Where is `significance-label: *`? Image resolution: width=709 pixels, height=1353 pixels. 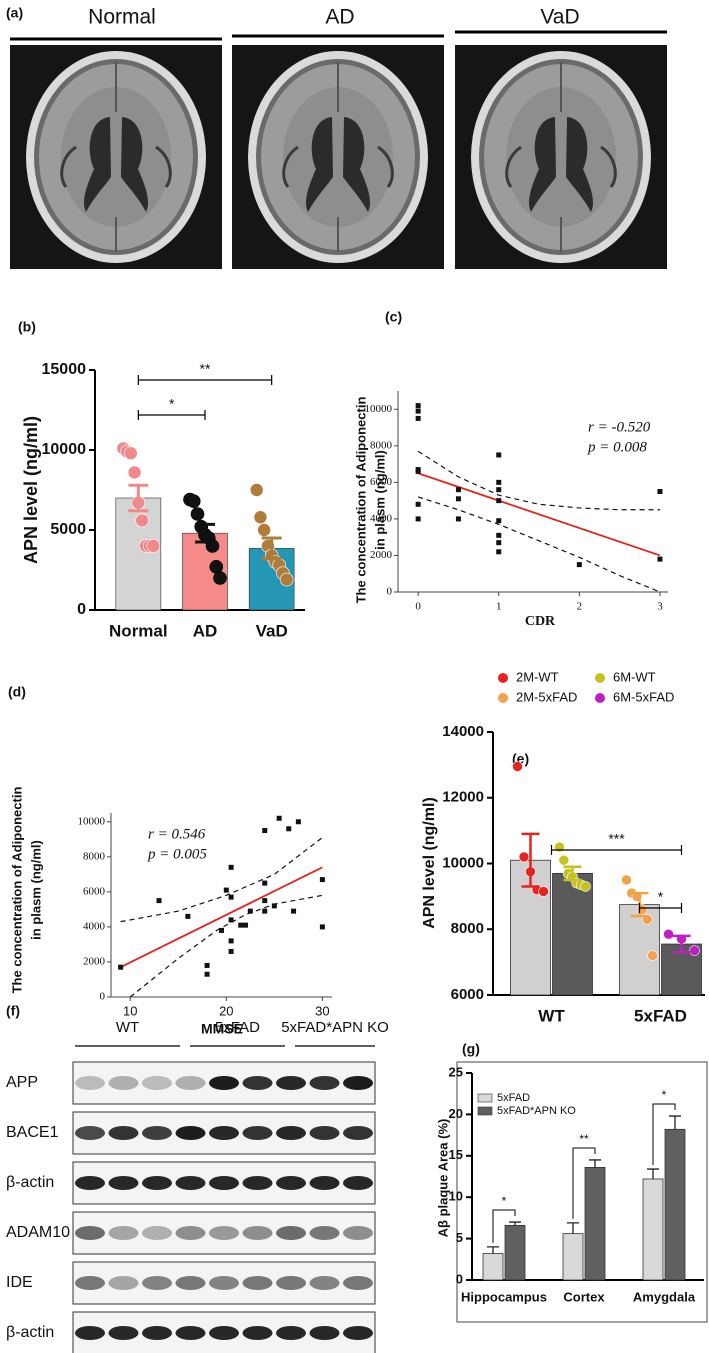
significance-label: * is located at coordinates (504, 1201).